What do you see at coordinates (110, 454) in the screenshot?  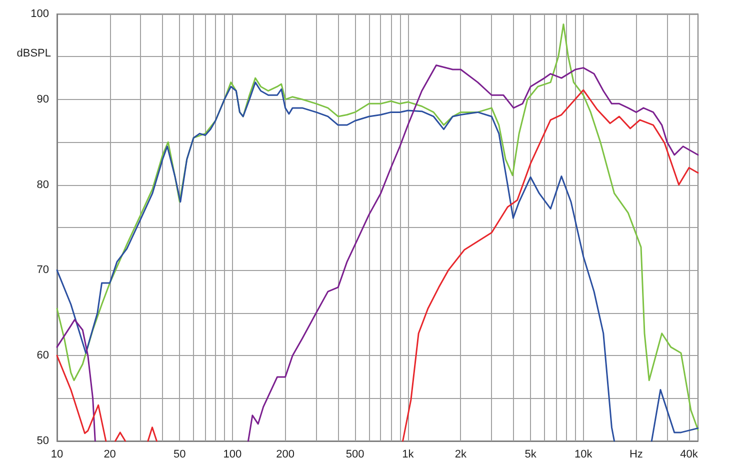 I see `x-tick-label: 20` at bounding box center [110, 454].